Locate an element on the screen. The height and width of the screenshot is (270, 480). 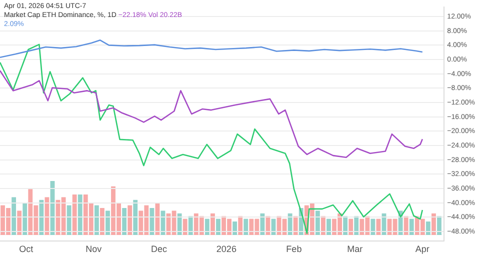
x-tick-label: Mar is located at coordinates (355, 249).